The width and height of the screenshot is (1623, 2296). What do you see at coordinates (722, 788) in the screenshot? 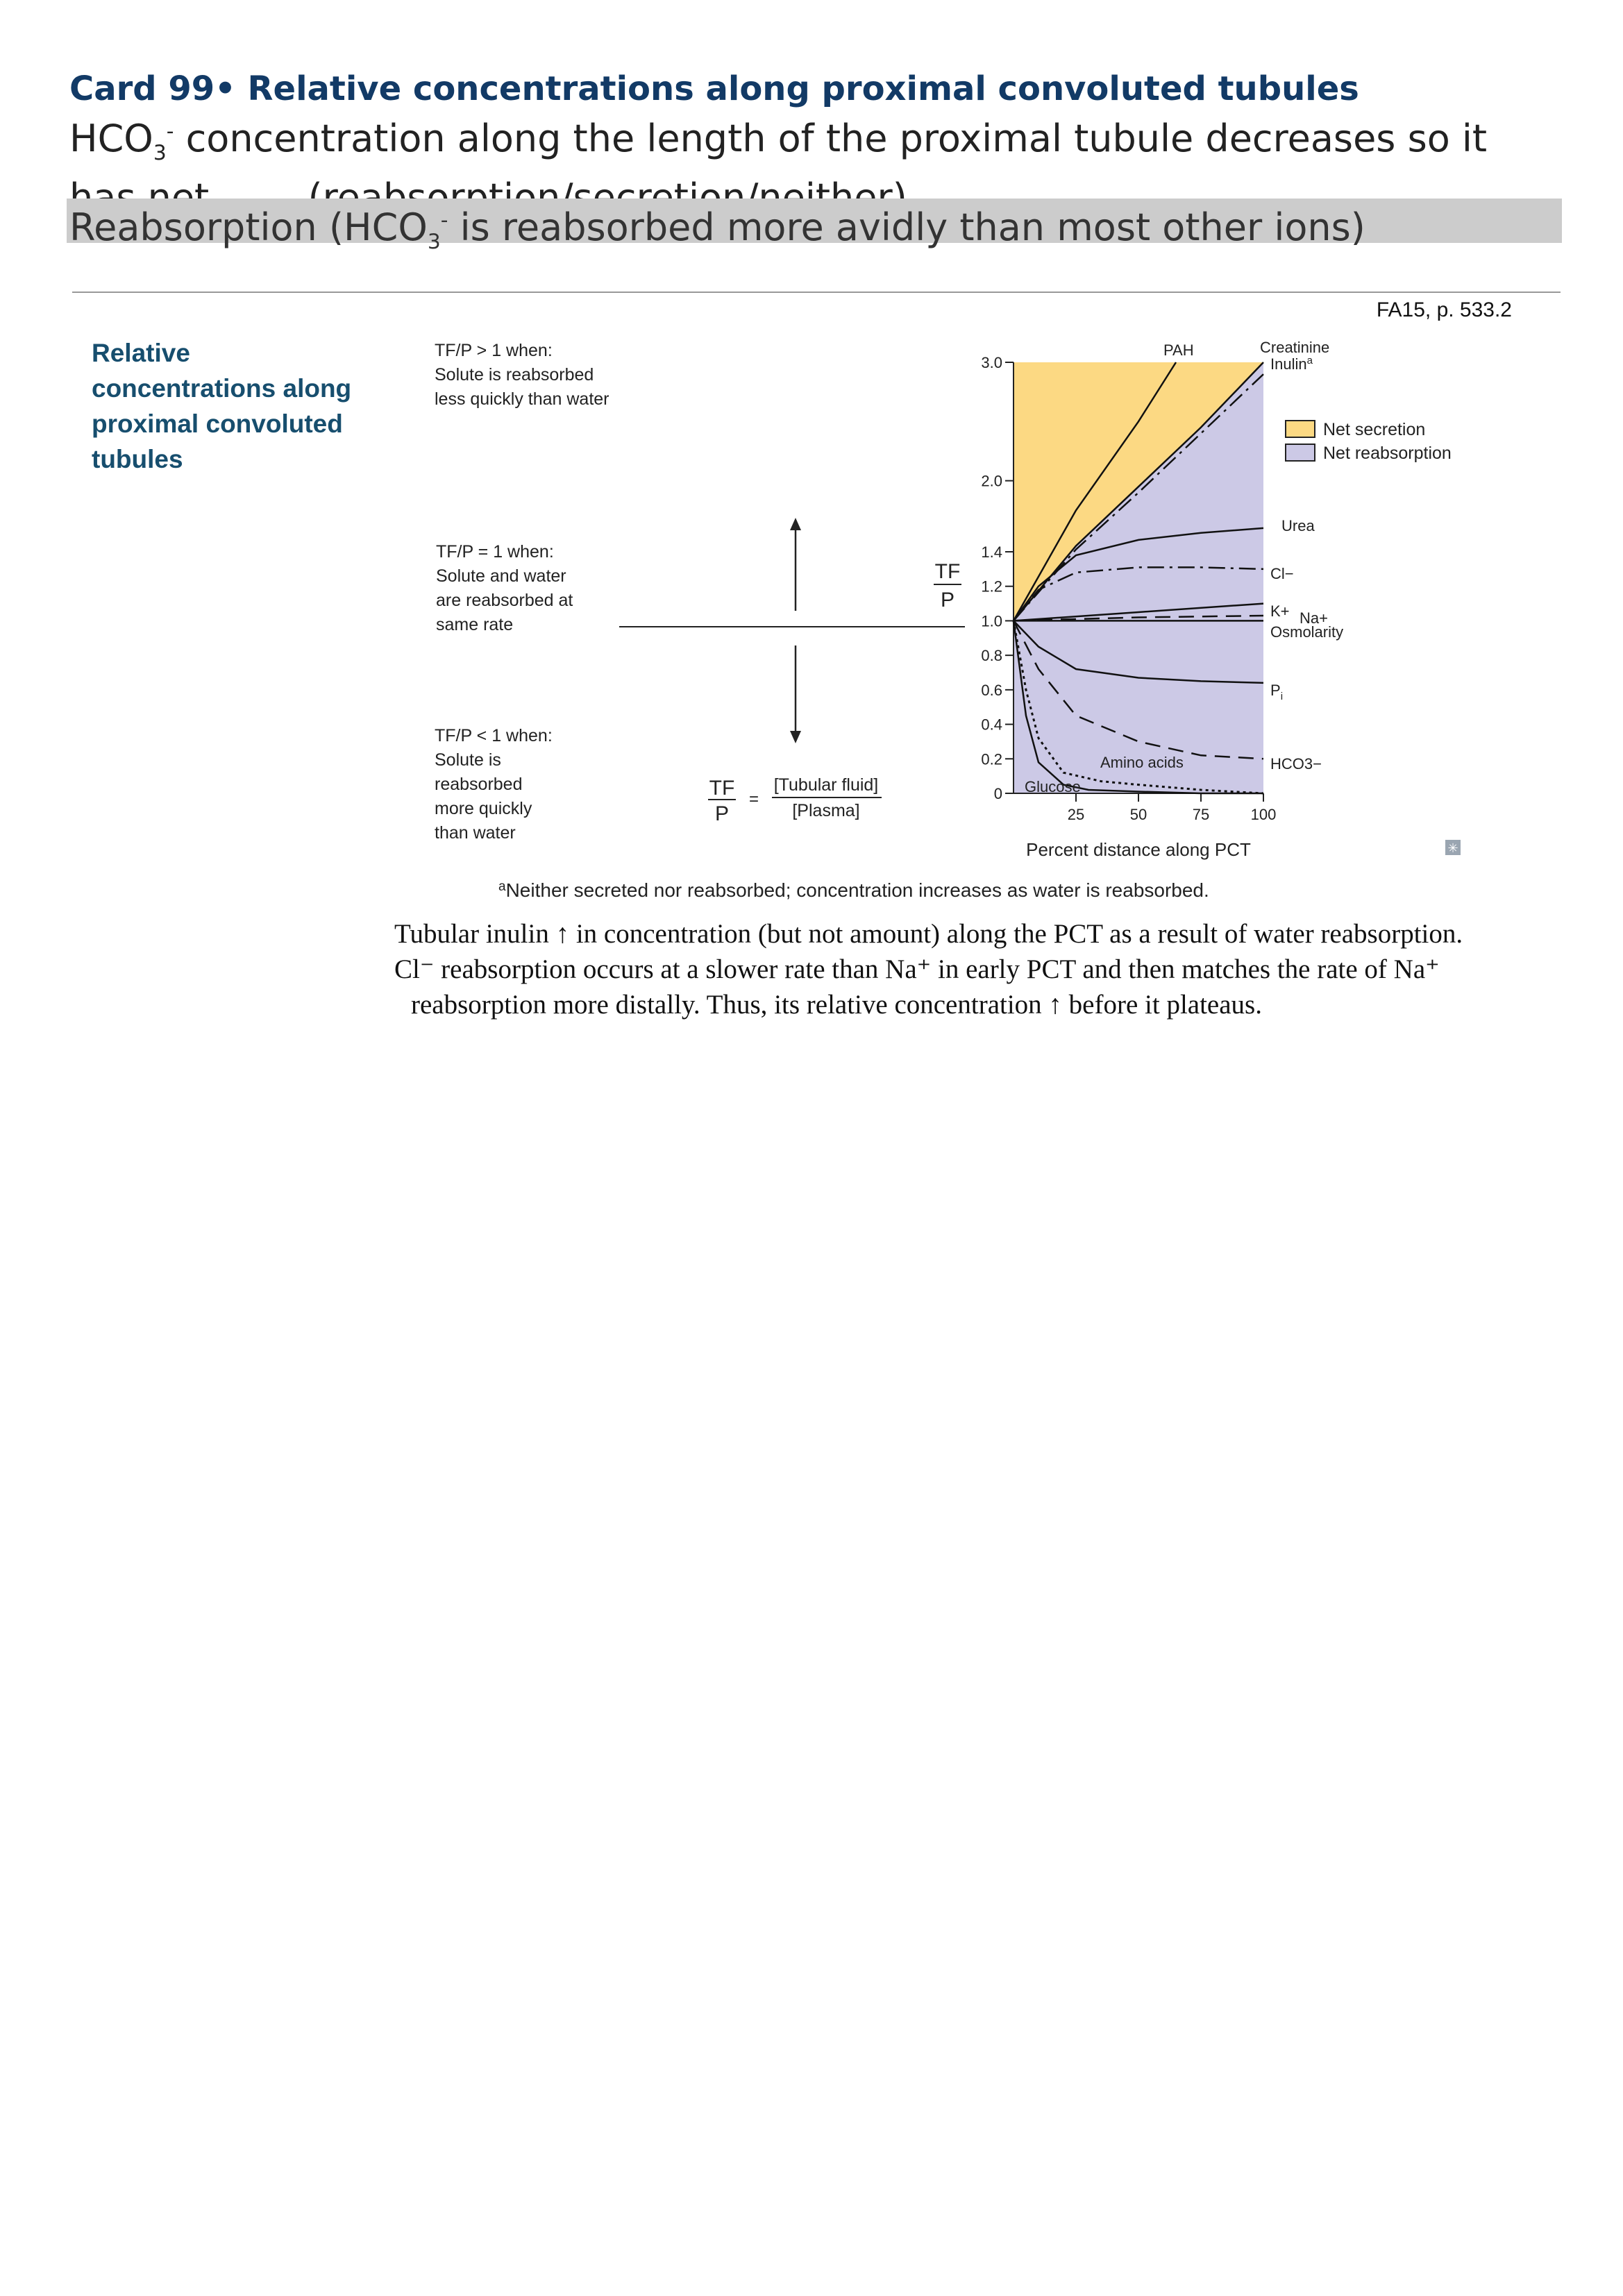
I see `formula-tf: TF` at bounding box center [722, 788].